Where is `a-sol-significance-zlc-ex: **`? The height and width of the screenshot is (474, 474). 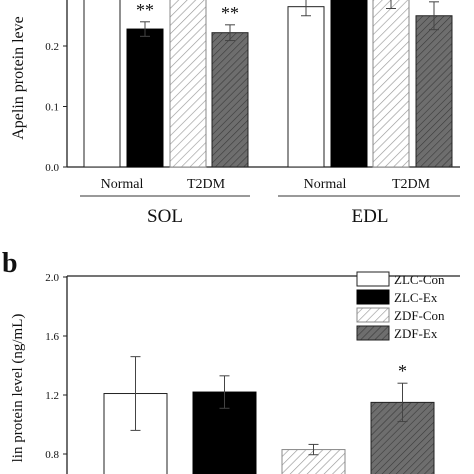
a-sol-significance-zlc-ex: ** is located at coordinates (145, 10).